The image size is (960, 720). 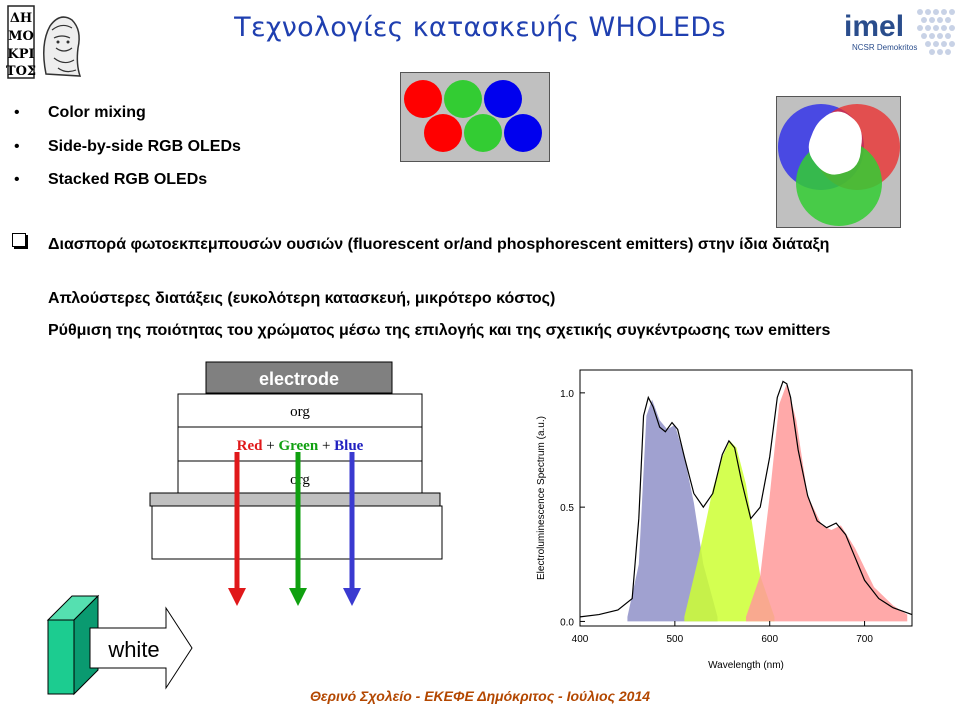 I want to click on x-tick-label: 400, so click(x=580, y=639).